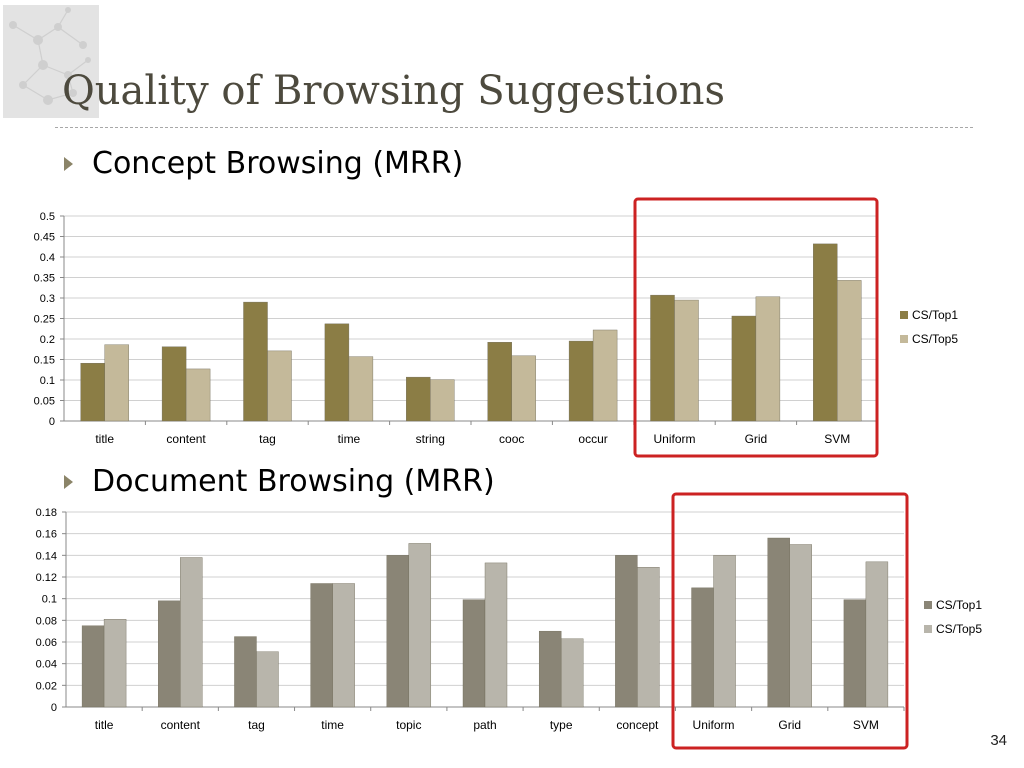  What do you see at coordinates (44, 279) in the screenshot?
I see `y-tick-label: 0.35` at bounding box center [44, 279].